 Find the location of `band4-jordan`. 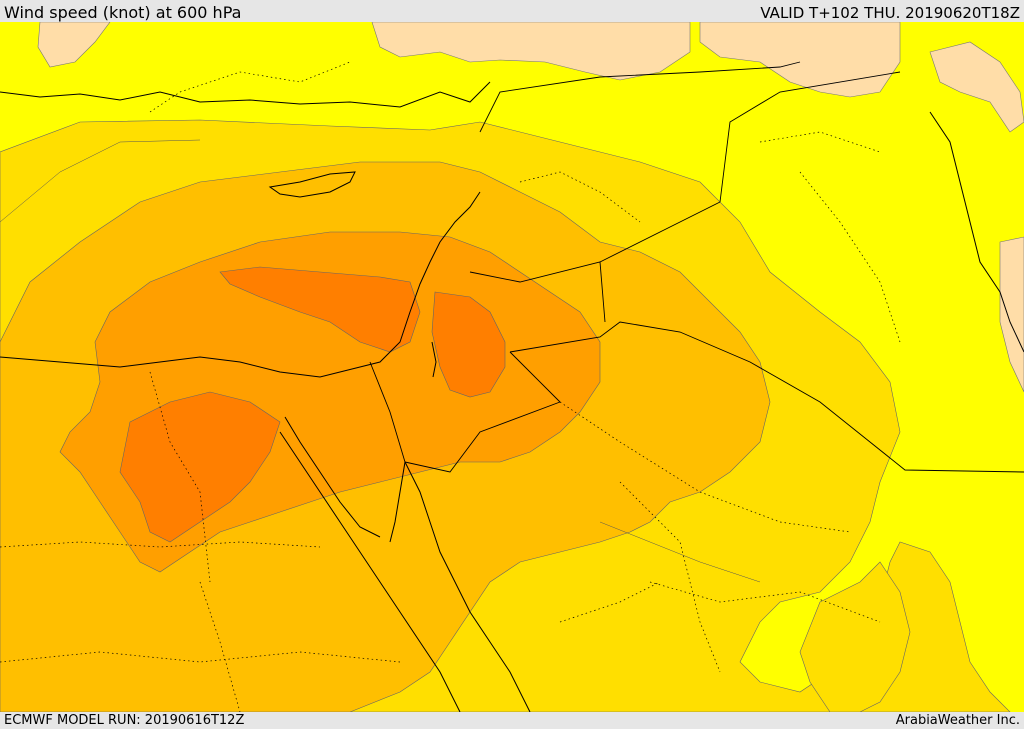

band4-jordan is located at coordinates (468, 344).